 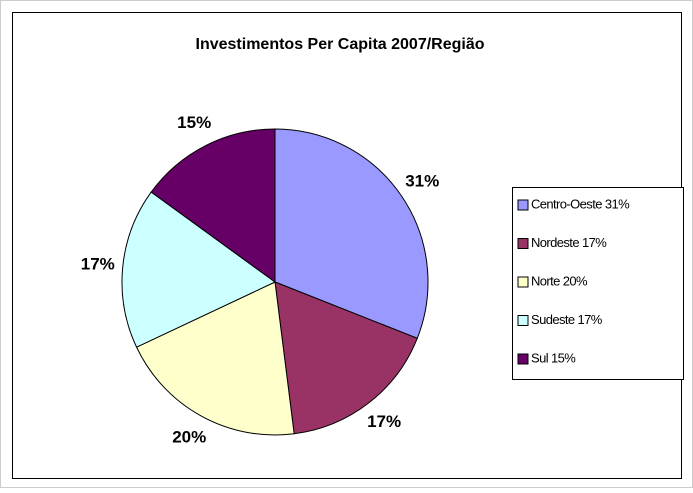 I want to click on legend-label: Nordeste 17%, so click(x=569, y=242).